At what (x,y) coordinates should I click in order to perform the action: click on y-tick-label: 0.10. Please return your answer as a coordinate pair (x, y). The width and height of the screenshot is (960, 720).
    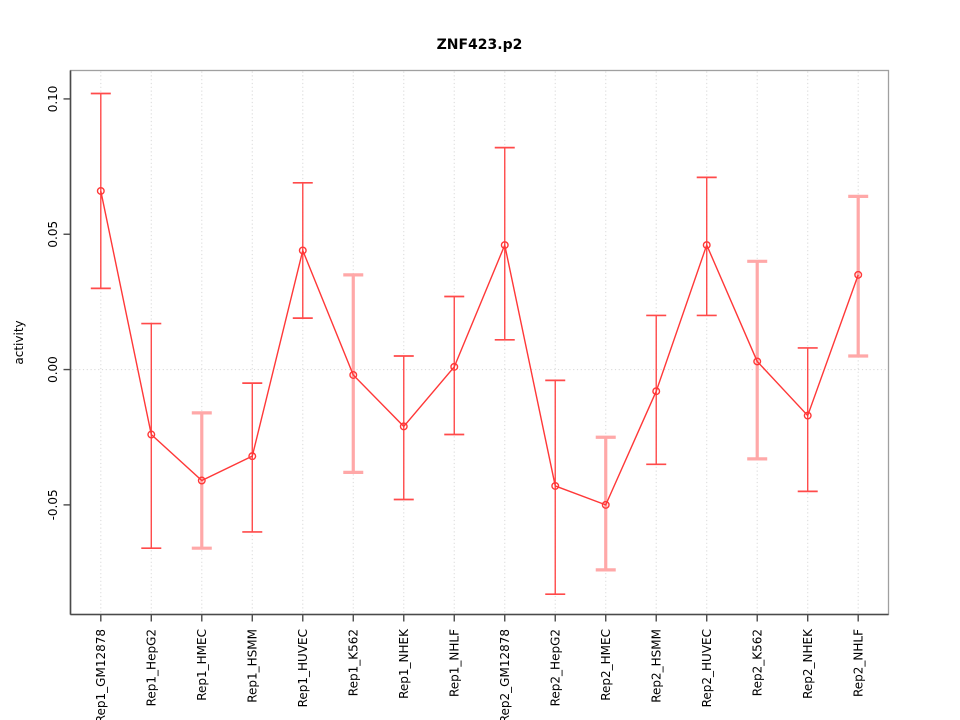
    Looking at the image, I should click on (53, 99).